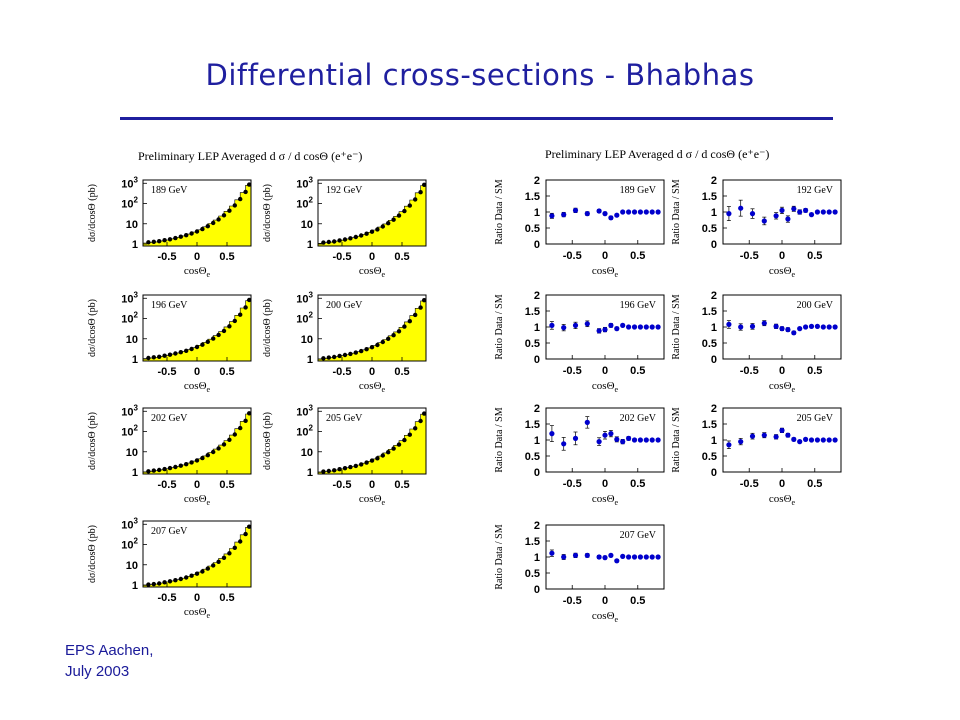 Image resolution: width=960 pixels, height=720 pixels. What do you see at coordinates (499, 556) in the screenshot?
I see `y-axis-label: Ratio Data / SM` at bounding box center [499, 556].